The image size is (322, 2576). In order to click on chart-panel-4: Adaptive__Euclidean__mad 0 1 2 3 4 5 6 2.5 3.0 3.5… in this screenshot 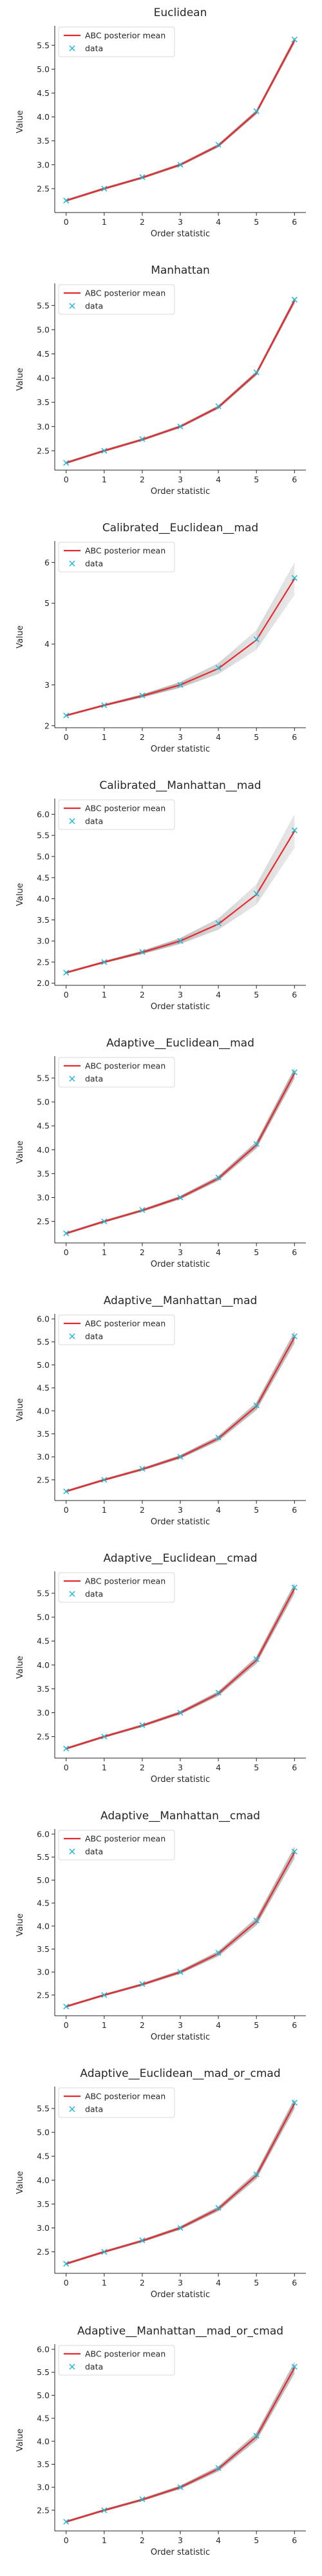, I will do `click(160, 1153)`.